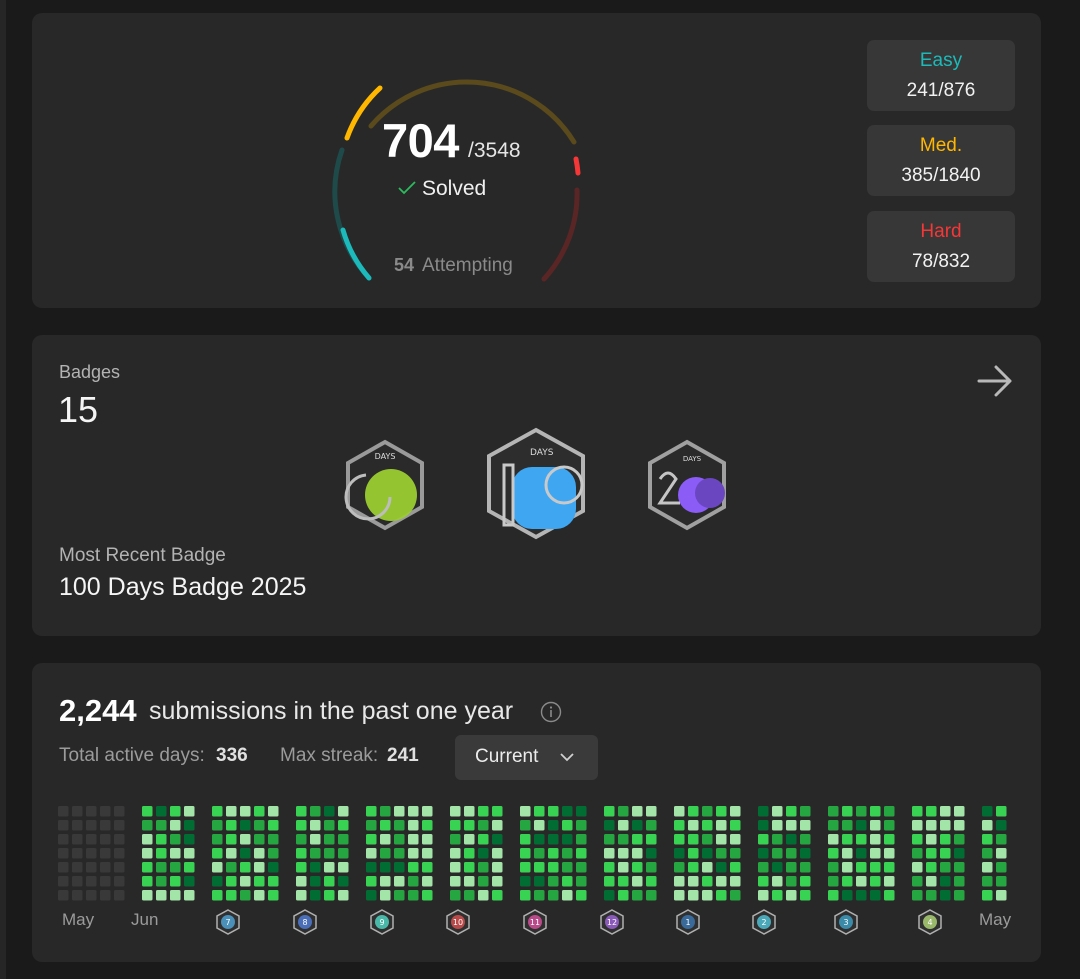 The height and width of the screenshot is (979, 1080). Describe the element at coordinates (305, 922) in the screenshot. I see `monthly-badge-icon: 8` at that location.